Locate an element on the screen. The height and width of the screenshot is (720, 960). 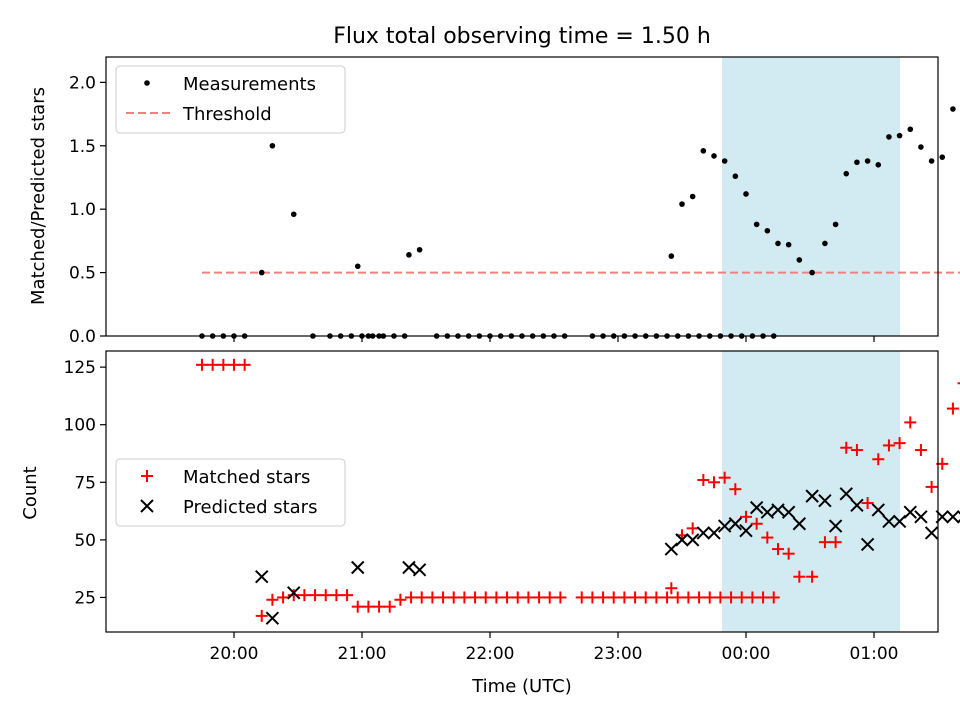
xtick-label: 01:00 is located at coordinates (874, 654).